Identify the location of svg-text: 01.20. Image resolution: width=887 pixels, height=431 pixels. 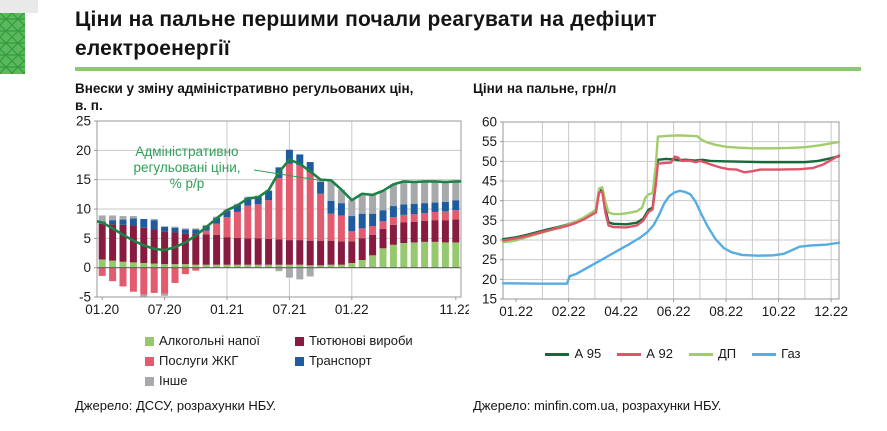
(102, 309).